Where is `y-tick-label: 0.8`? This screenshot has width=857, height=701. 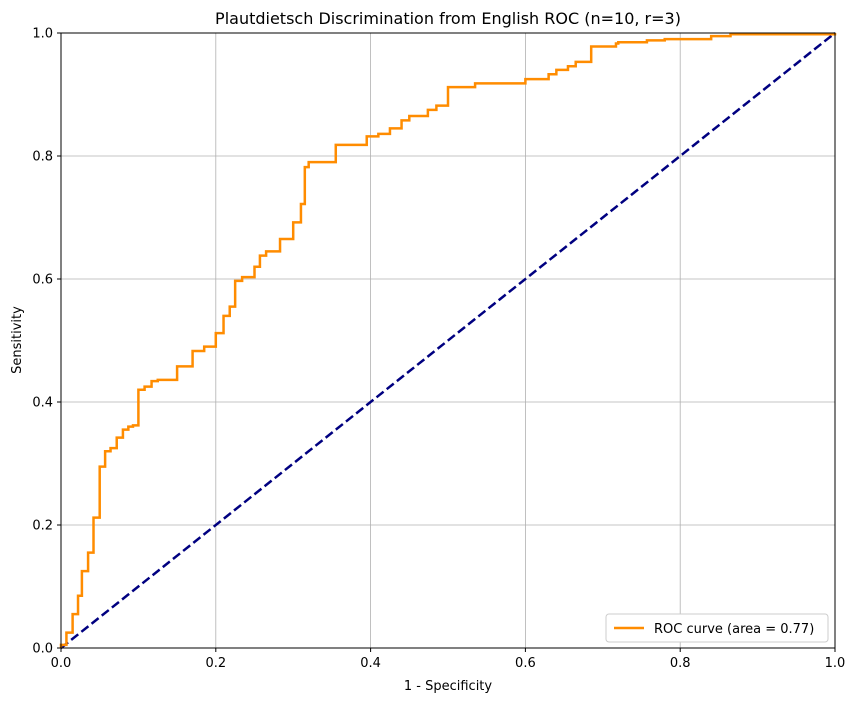 y-tick-label: 0.8 is located at coordinates (42, 157).